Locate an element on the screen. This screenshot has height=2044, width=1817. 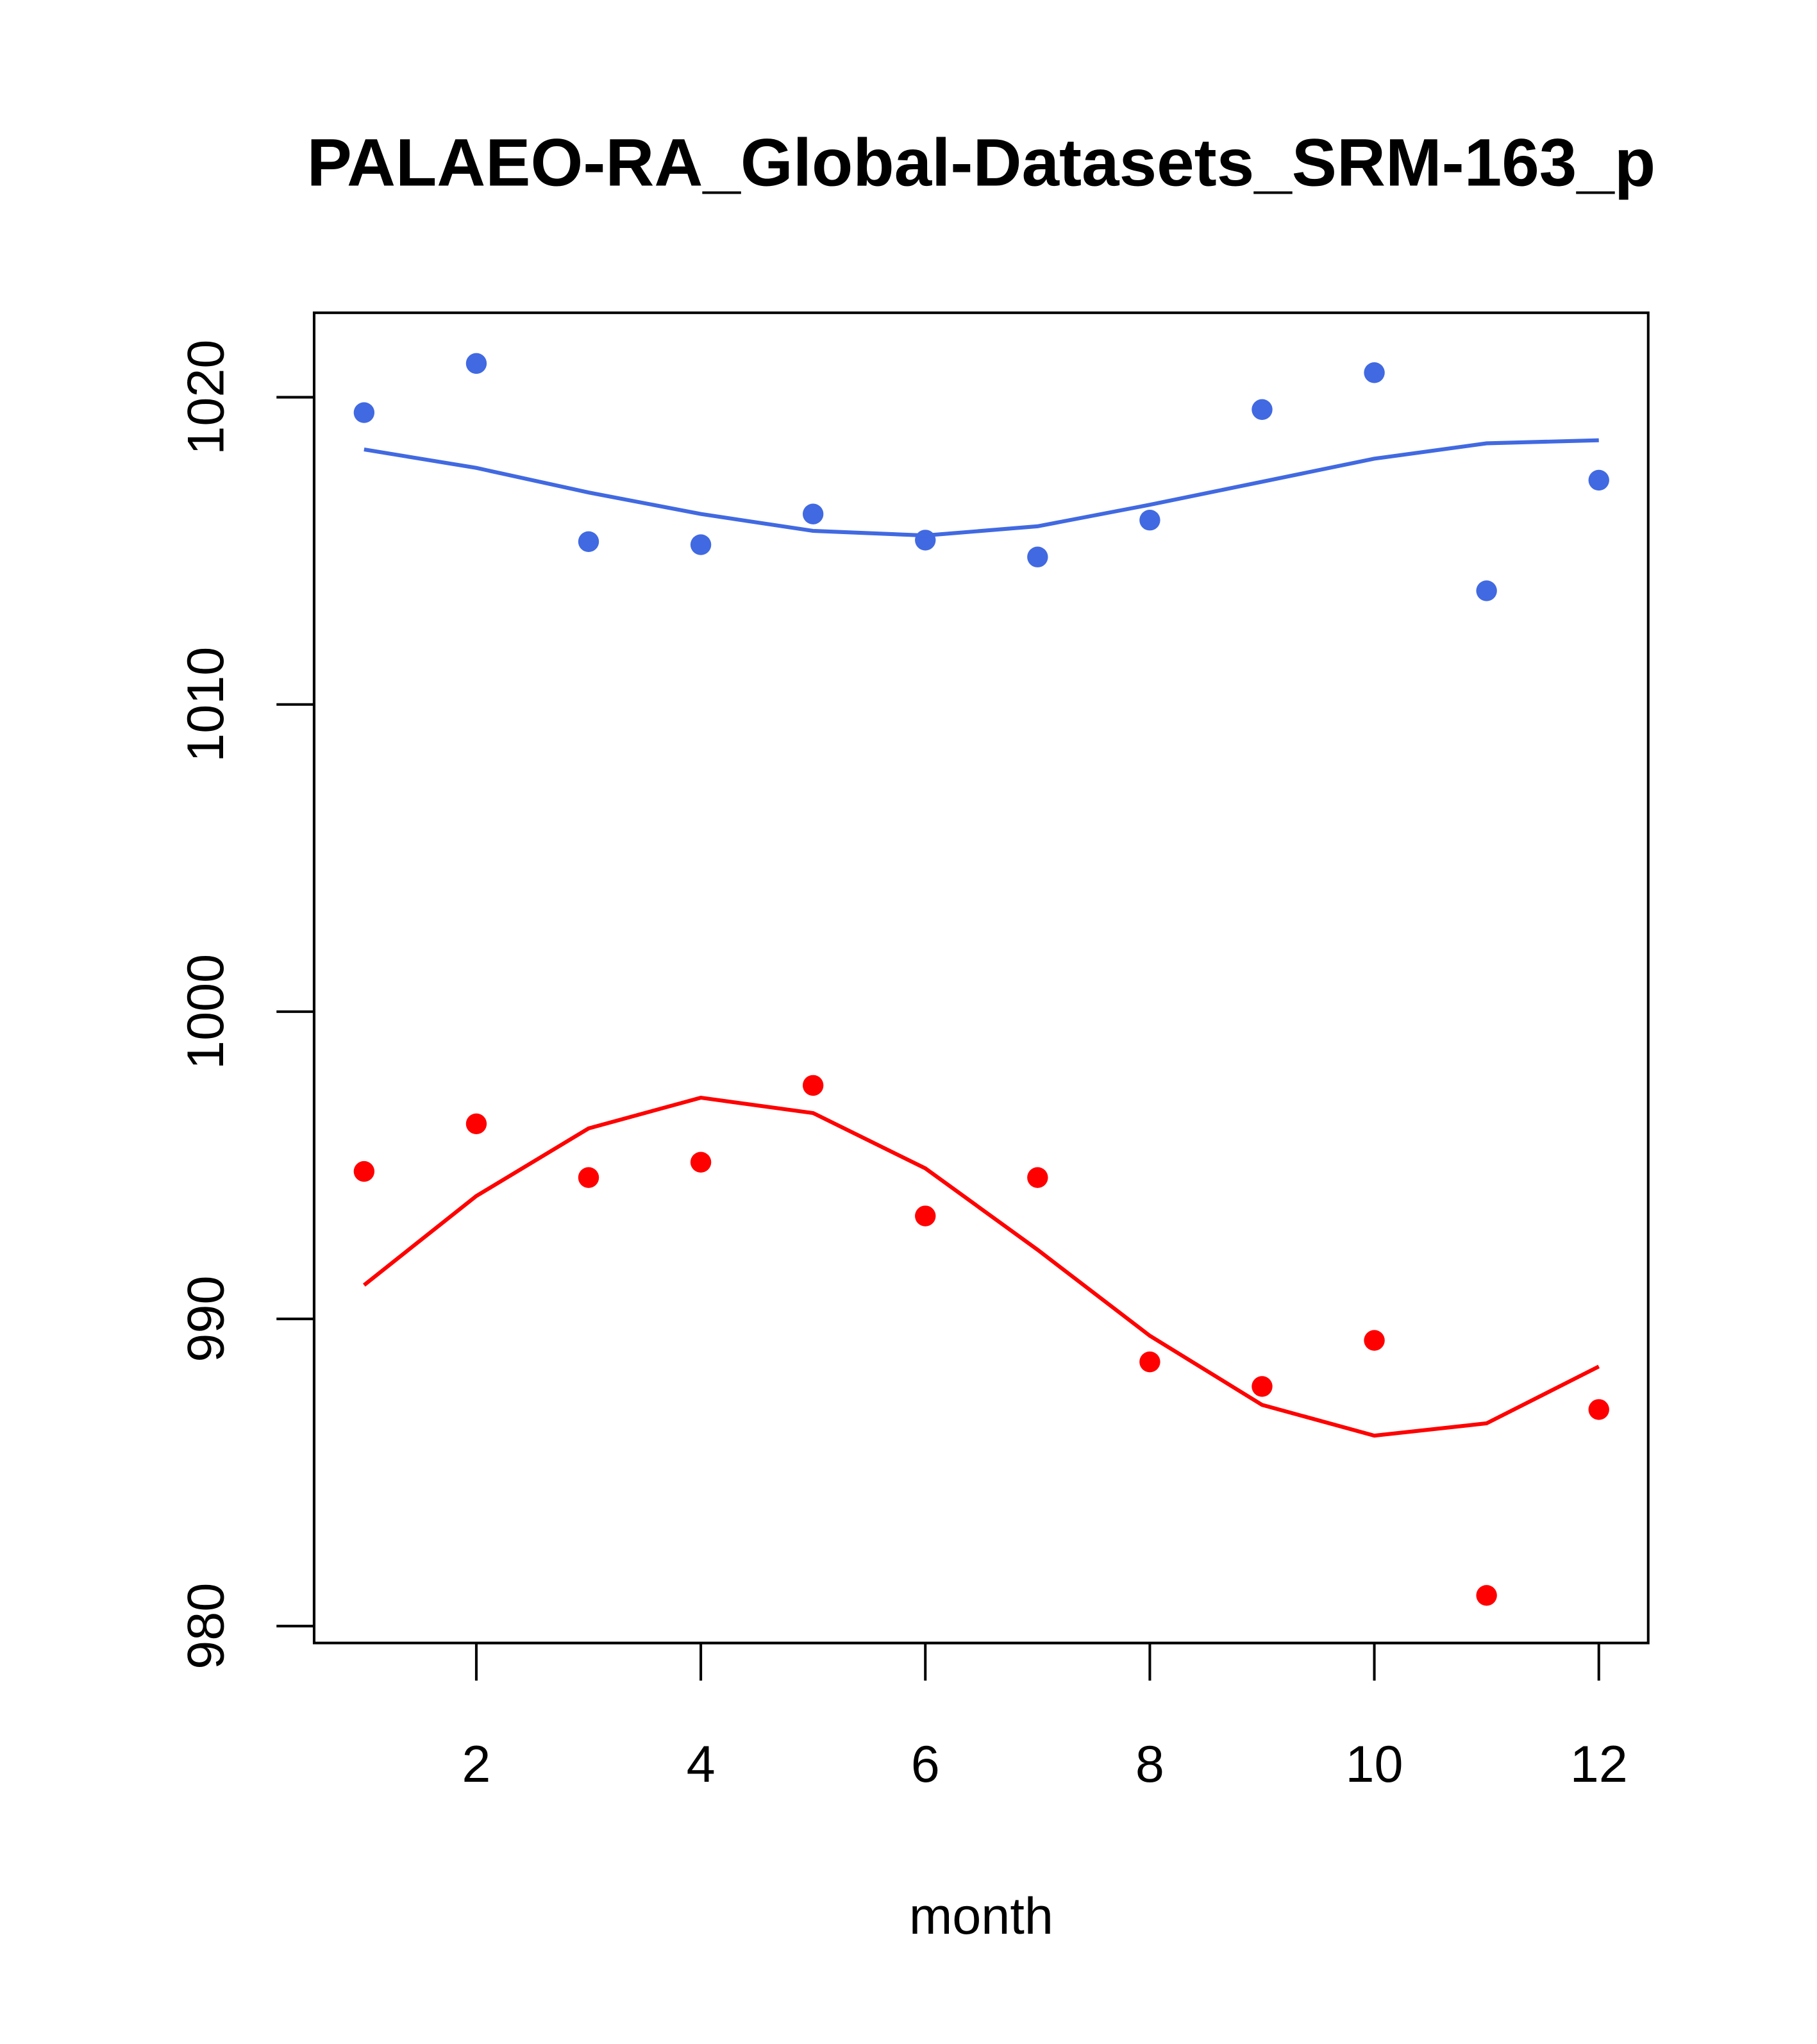
x-axis: 2 4 6 8 10 12 is located at coordinates (1045, 1717).